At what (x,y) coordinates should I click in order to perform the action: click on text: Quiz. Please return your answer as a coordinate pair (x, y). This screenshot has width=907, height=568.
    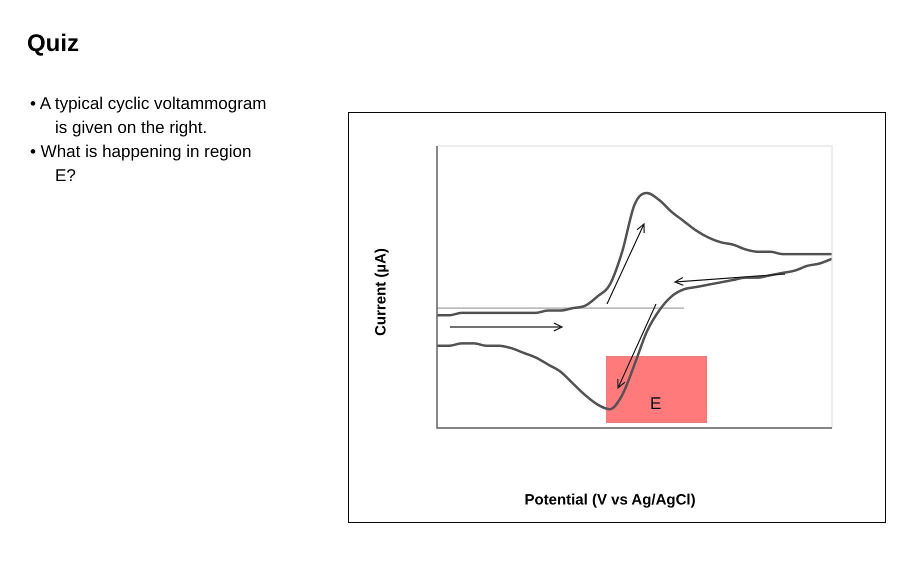
    Looking at the image, I should click on (53, 44).